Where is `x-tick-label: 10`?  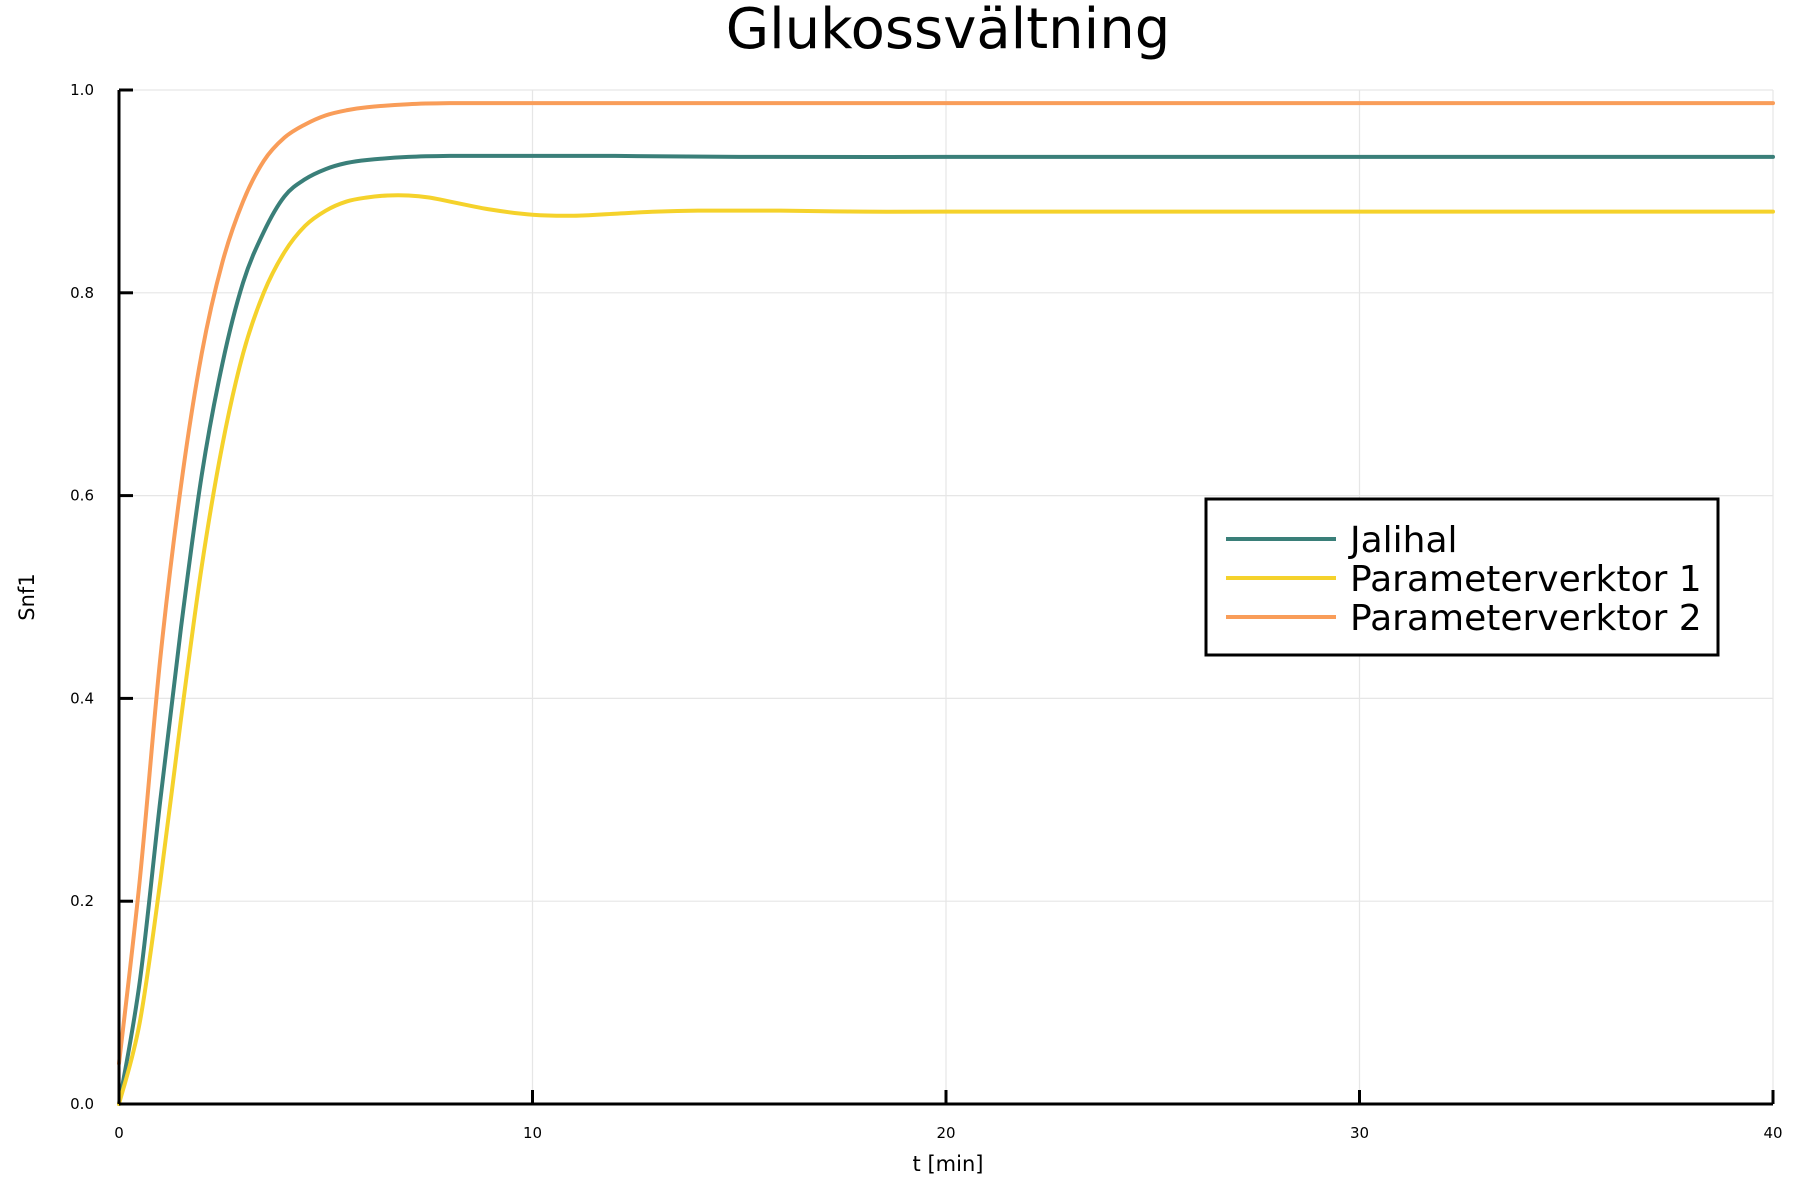 x-tick-label: 10 is located at coordinates (532, 1133).